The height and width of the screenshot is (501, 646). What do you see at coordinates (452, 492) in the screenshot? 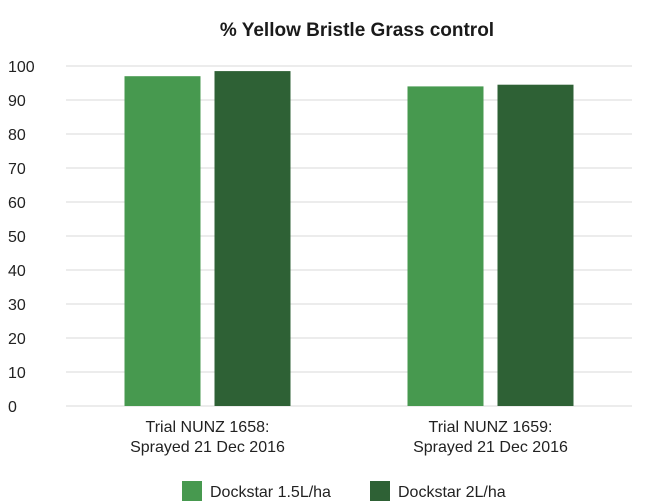
I see `legend-label: Dockstar 2L/ha` at bounding box center [452, 492].